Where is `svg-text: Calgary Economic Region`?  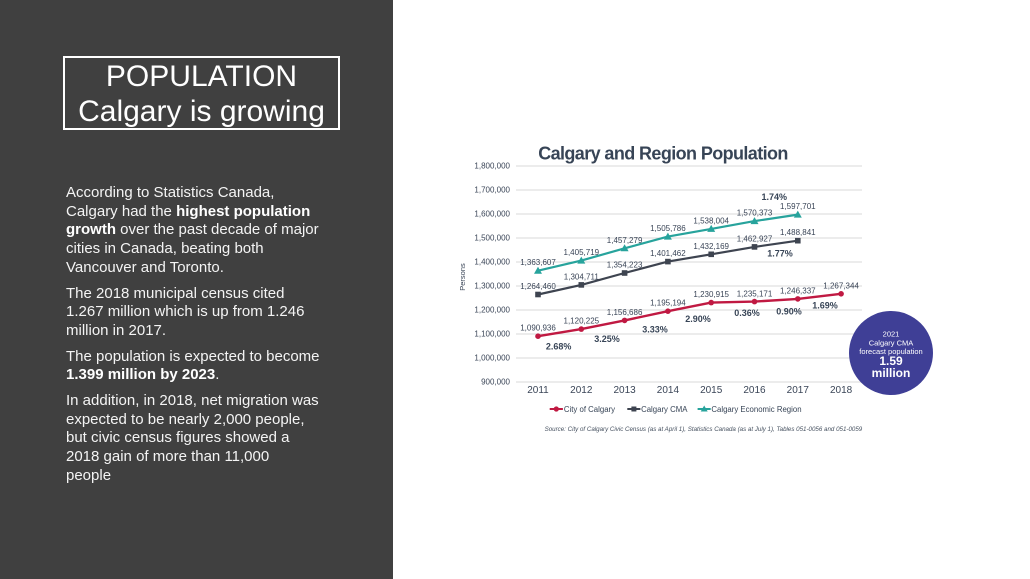
svg-text: Calgary Economic Region is located at coordinates (756, 409).